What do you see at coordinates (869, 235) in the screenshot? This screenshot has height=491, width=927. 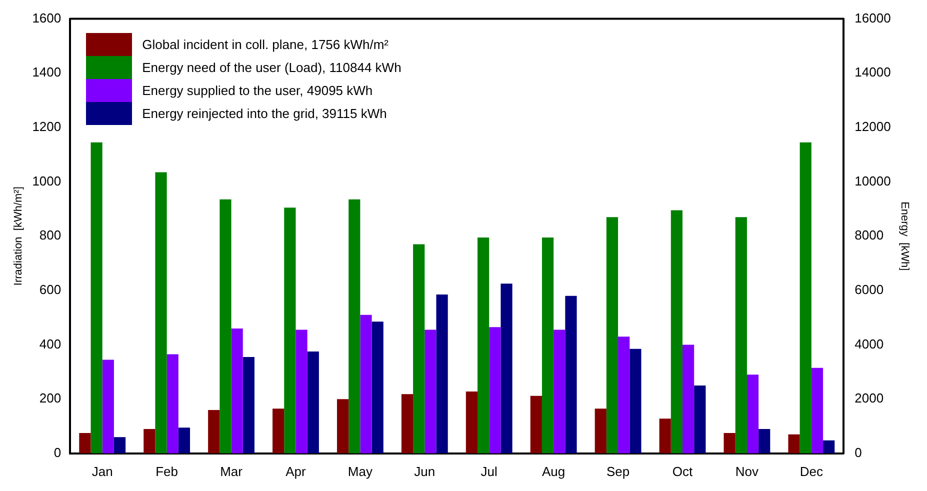 I see `y2-tick-label: 8000` at bounding box center [869, 235].